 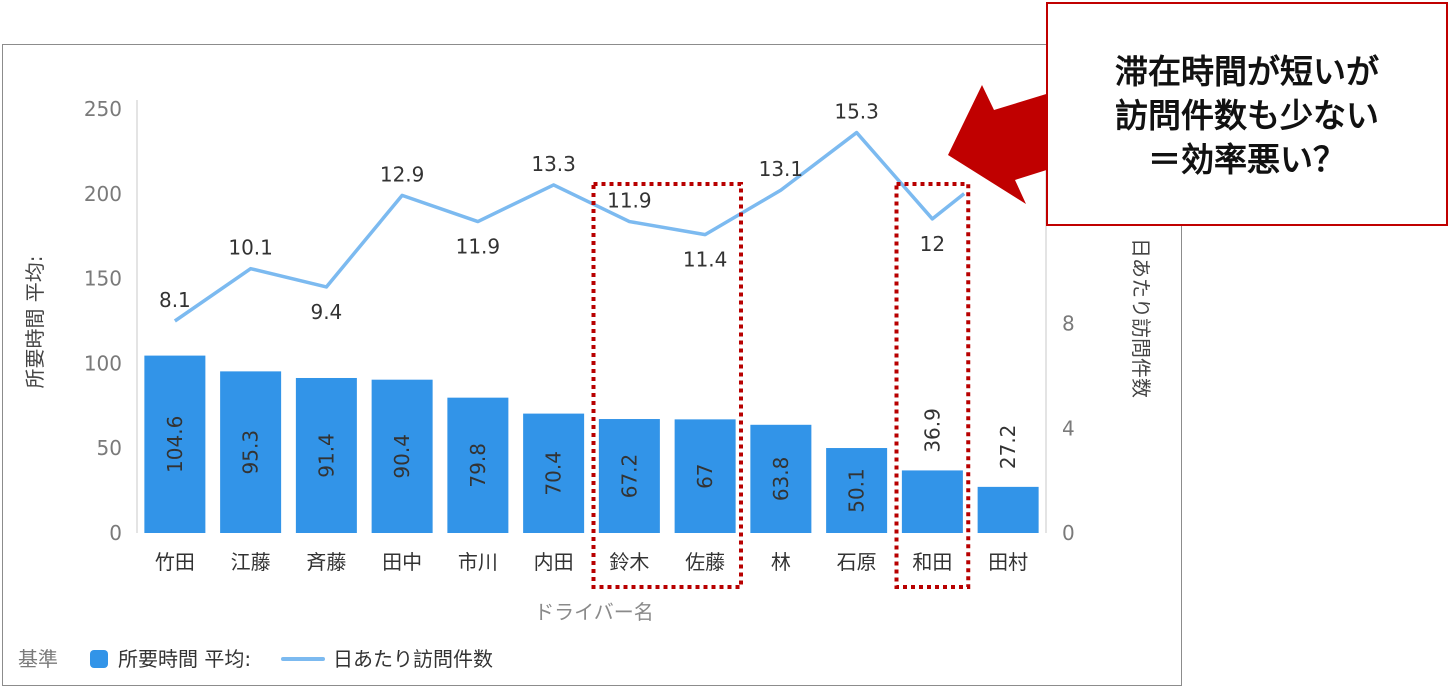 I want to click on y-tick-label: 150, so click(x=103, y=279).